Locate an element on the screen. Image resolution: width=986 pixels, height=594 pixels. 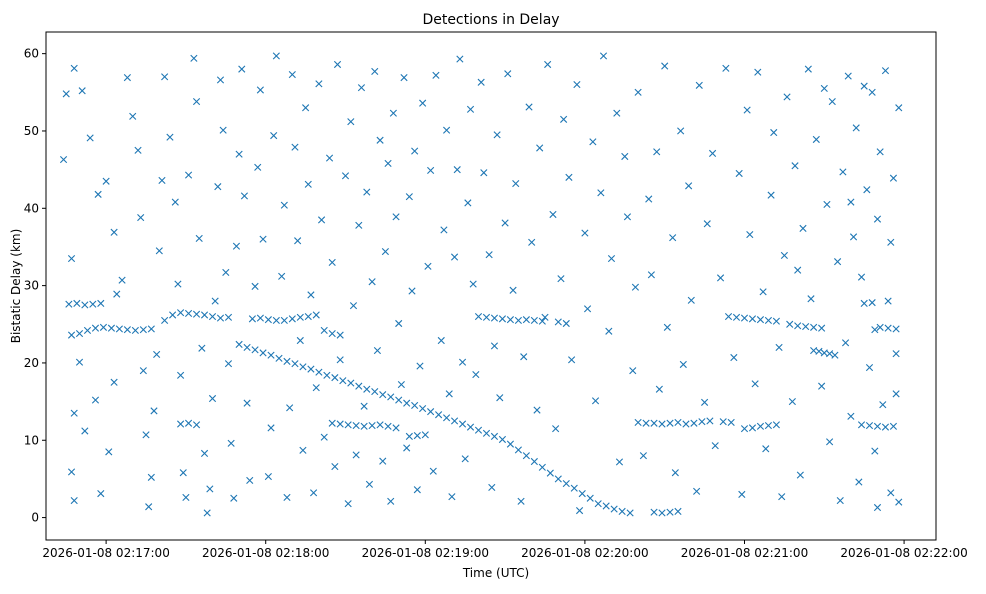
y-tick-label: 40 is located at coordinates (31, 208).